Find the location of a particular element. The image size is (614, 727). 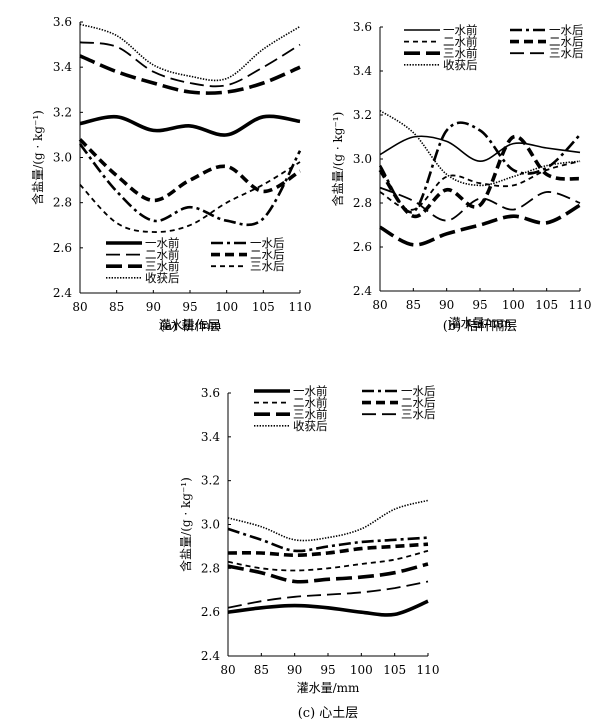

panel-caption: (b) 秸秆隔层 is located at coordinates (480, 326).